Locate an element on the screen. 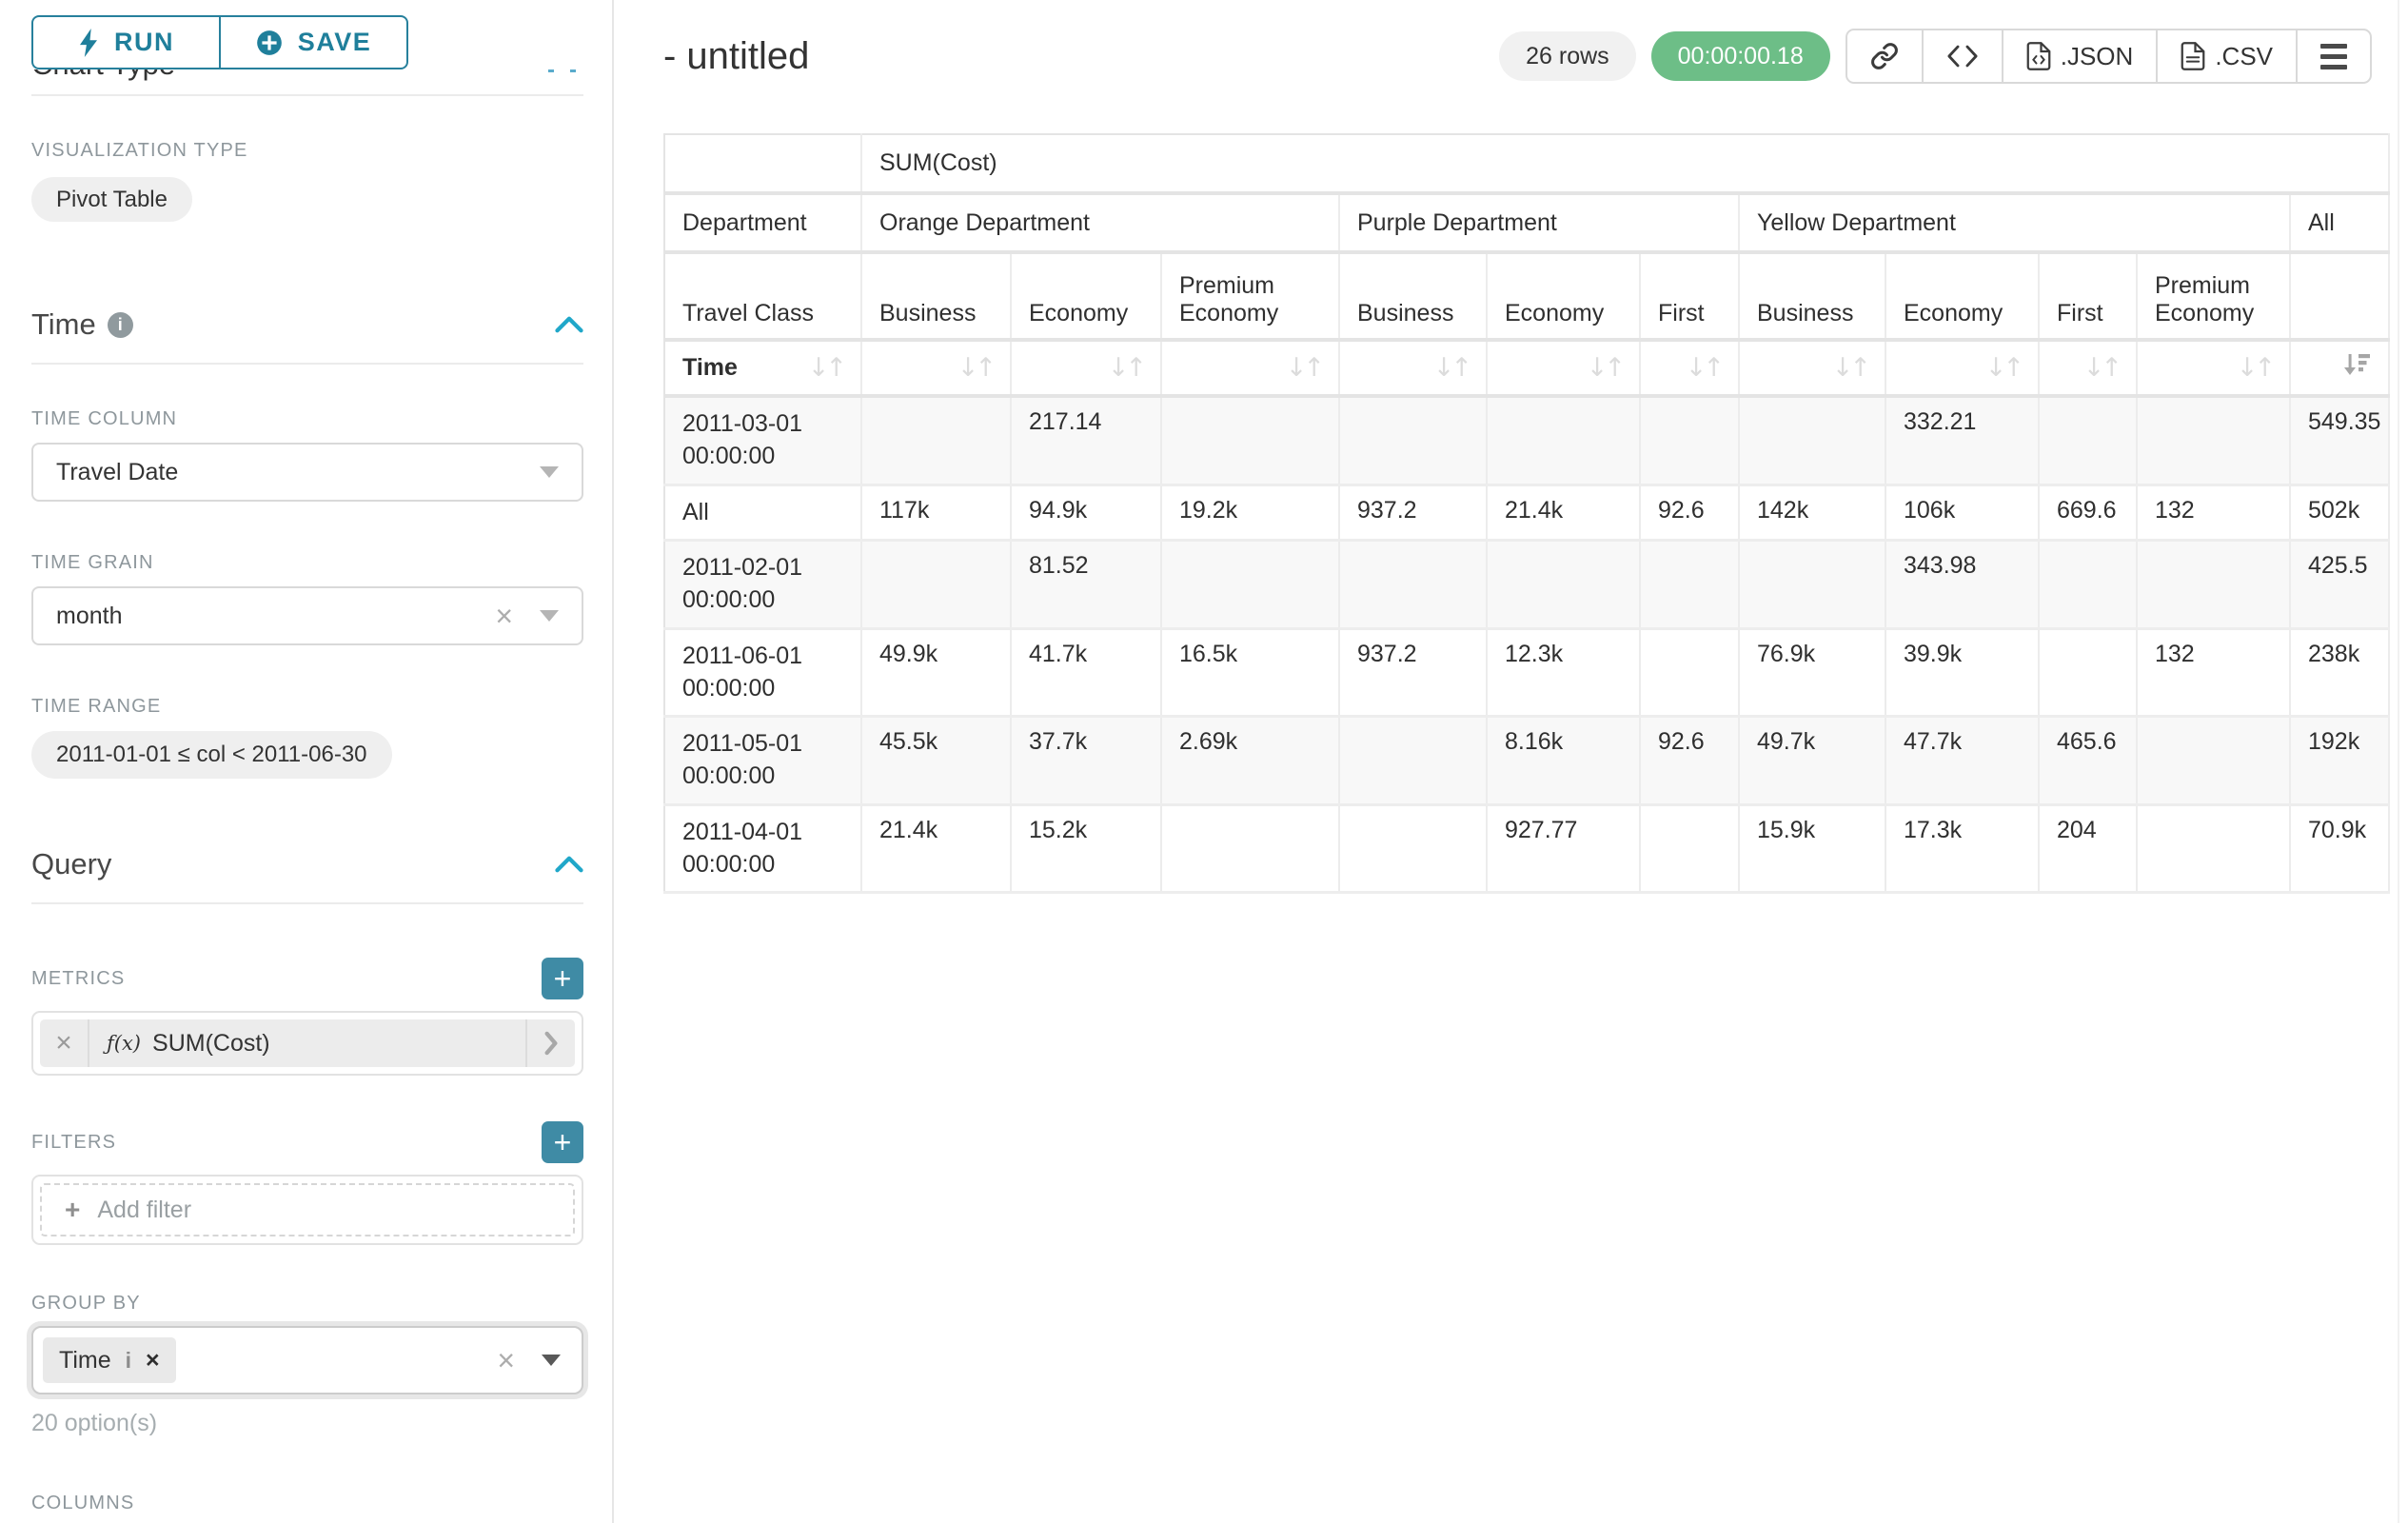 This screenshot has width=2408, height=1523. group-by-select: Time i × × is located at coordinates (307, 1360).